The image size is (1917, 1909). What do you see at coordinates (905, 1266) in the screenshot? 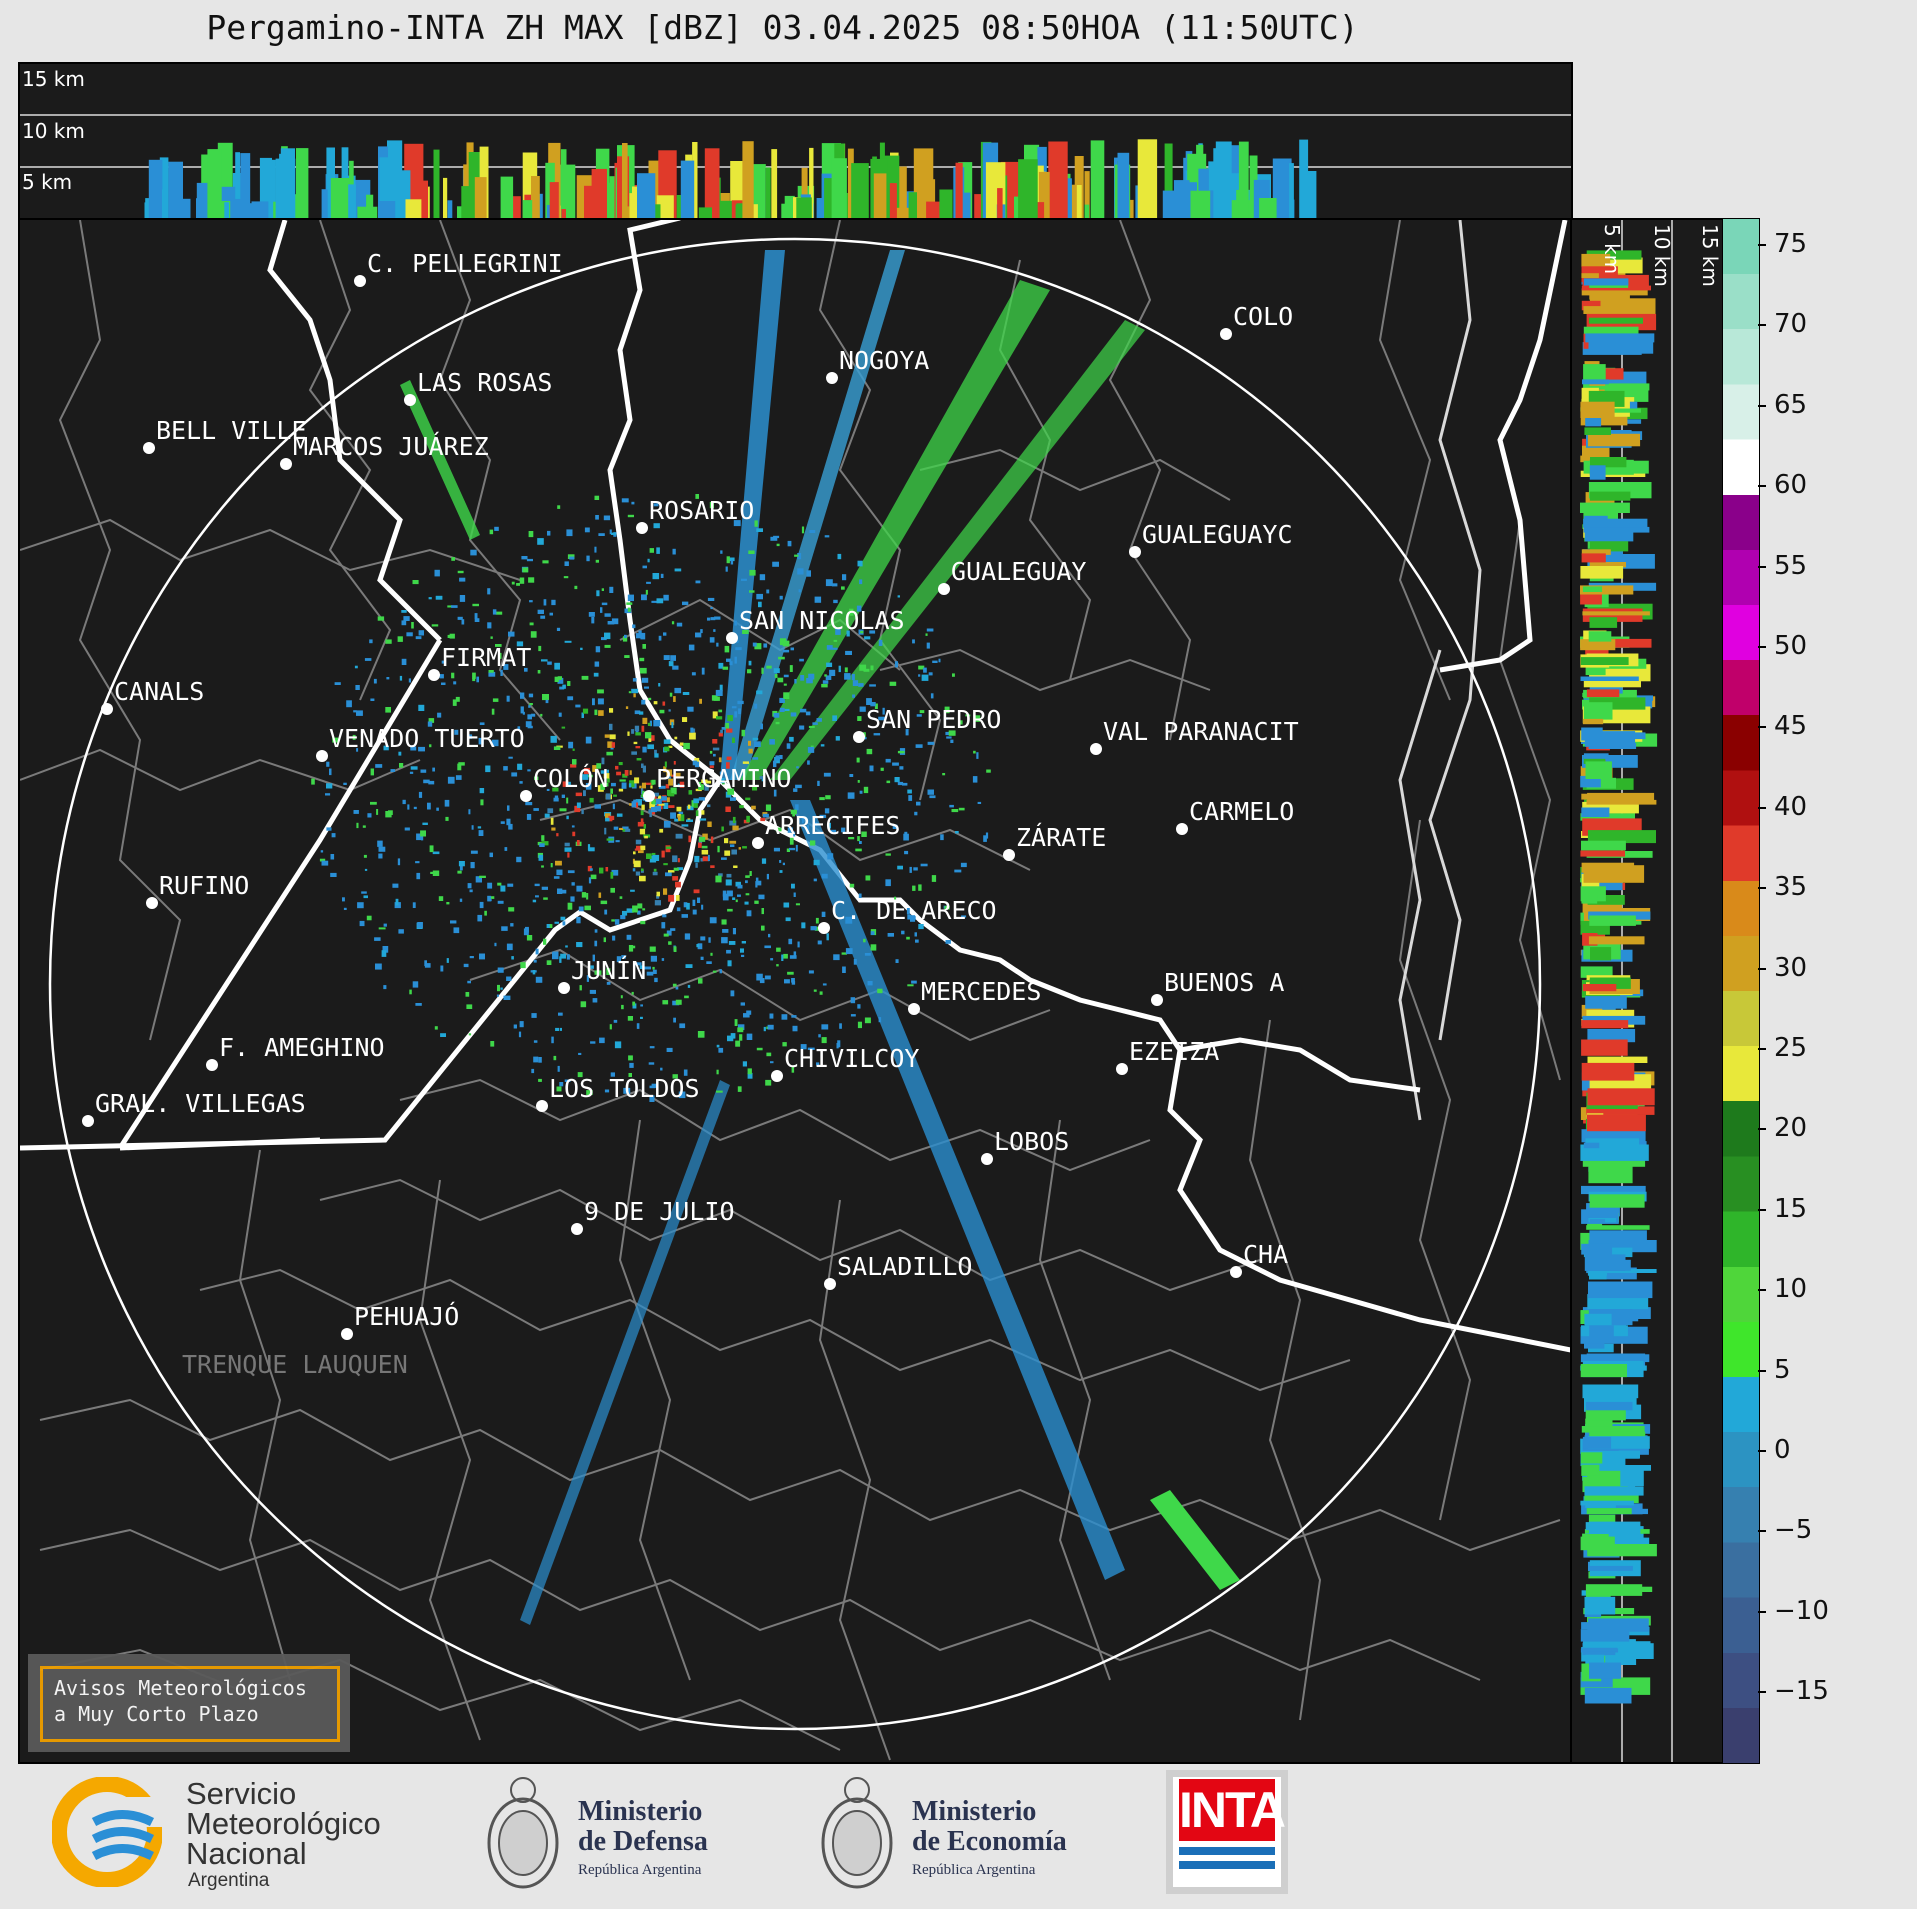
I see `city-label: SALADILLO` at bounding box center [905, 1266].